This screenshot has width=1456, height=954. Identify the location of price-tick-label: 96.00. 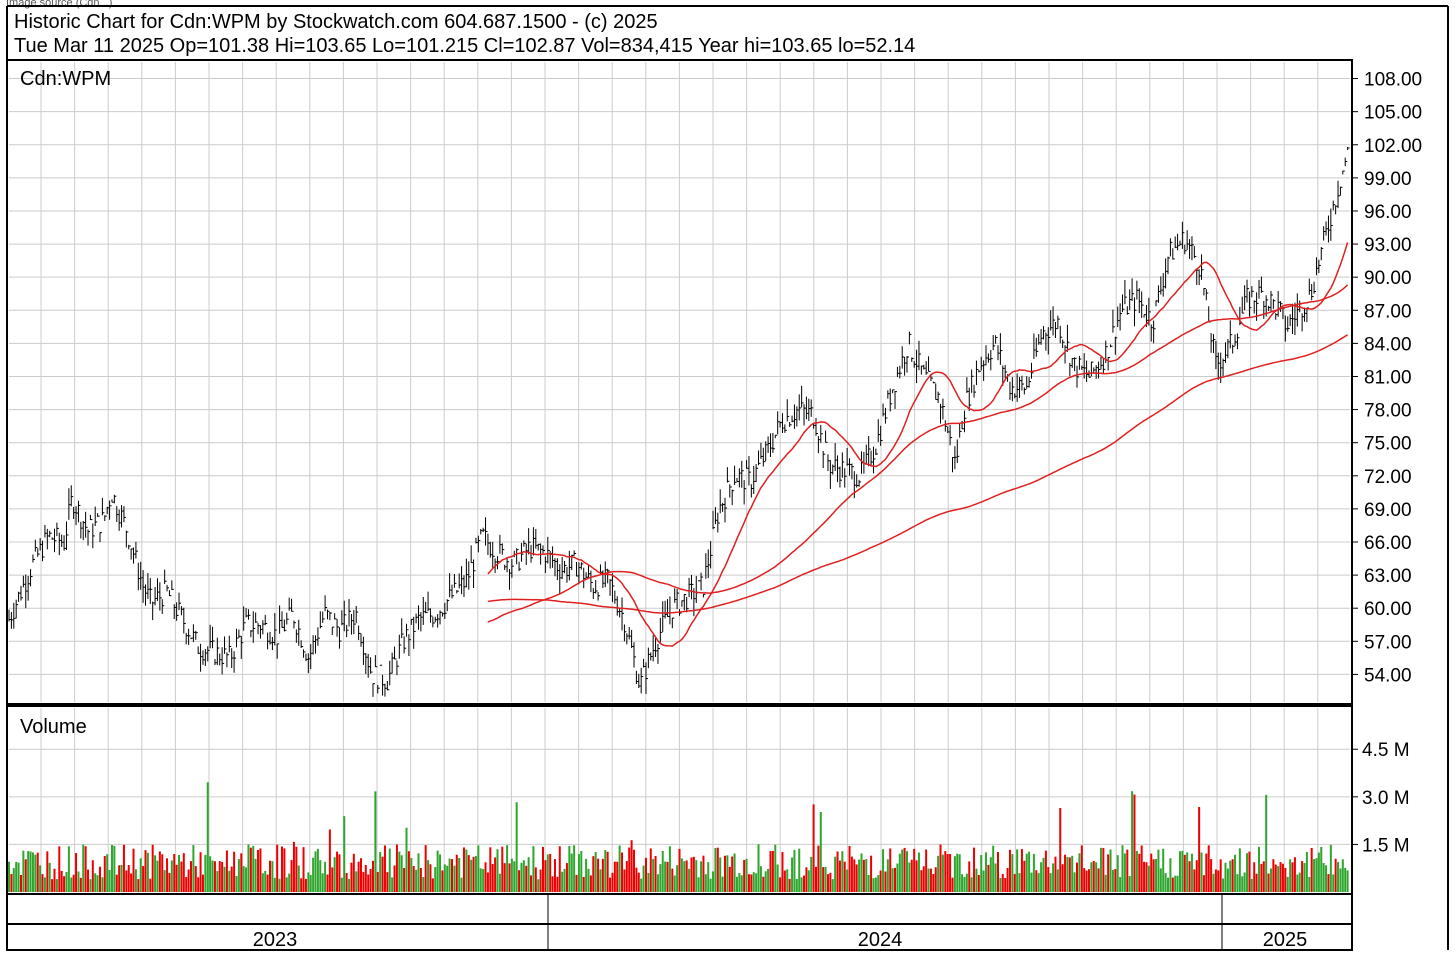
(1388, 212).